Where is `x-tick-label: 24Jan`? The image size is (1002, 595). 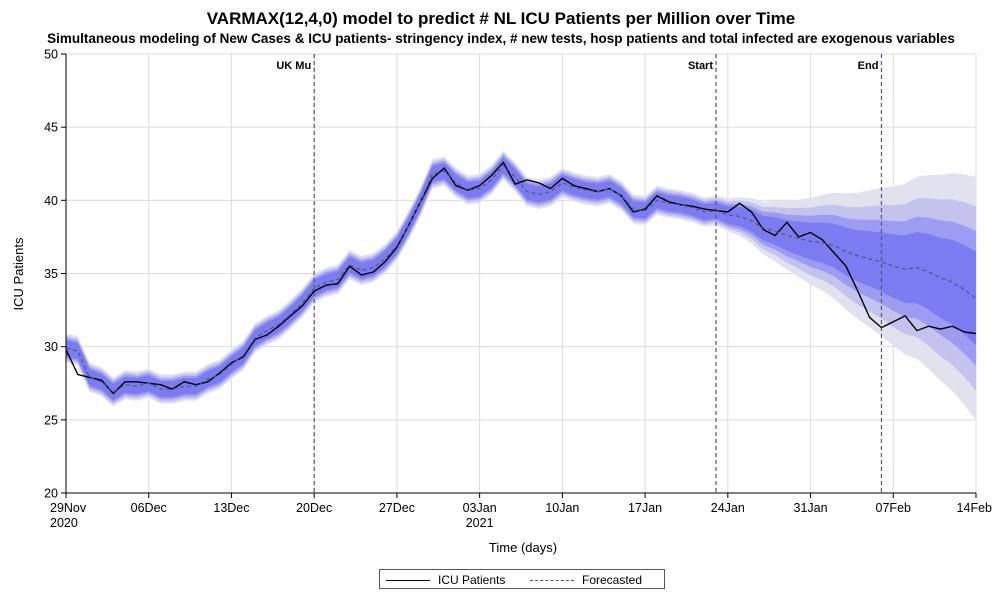 x-tick-label: 24Jan is located at coordinates (728, 508).